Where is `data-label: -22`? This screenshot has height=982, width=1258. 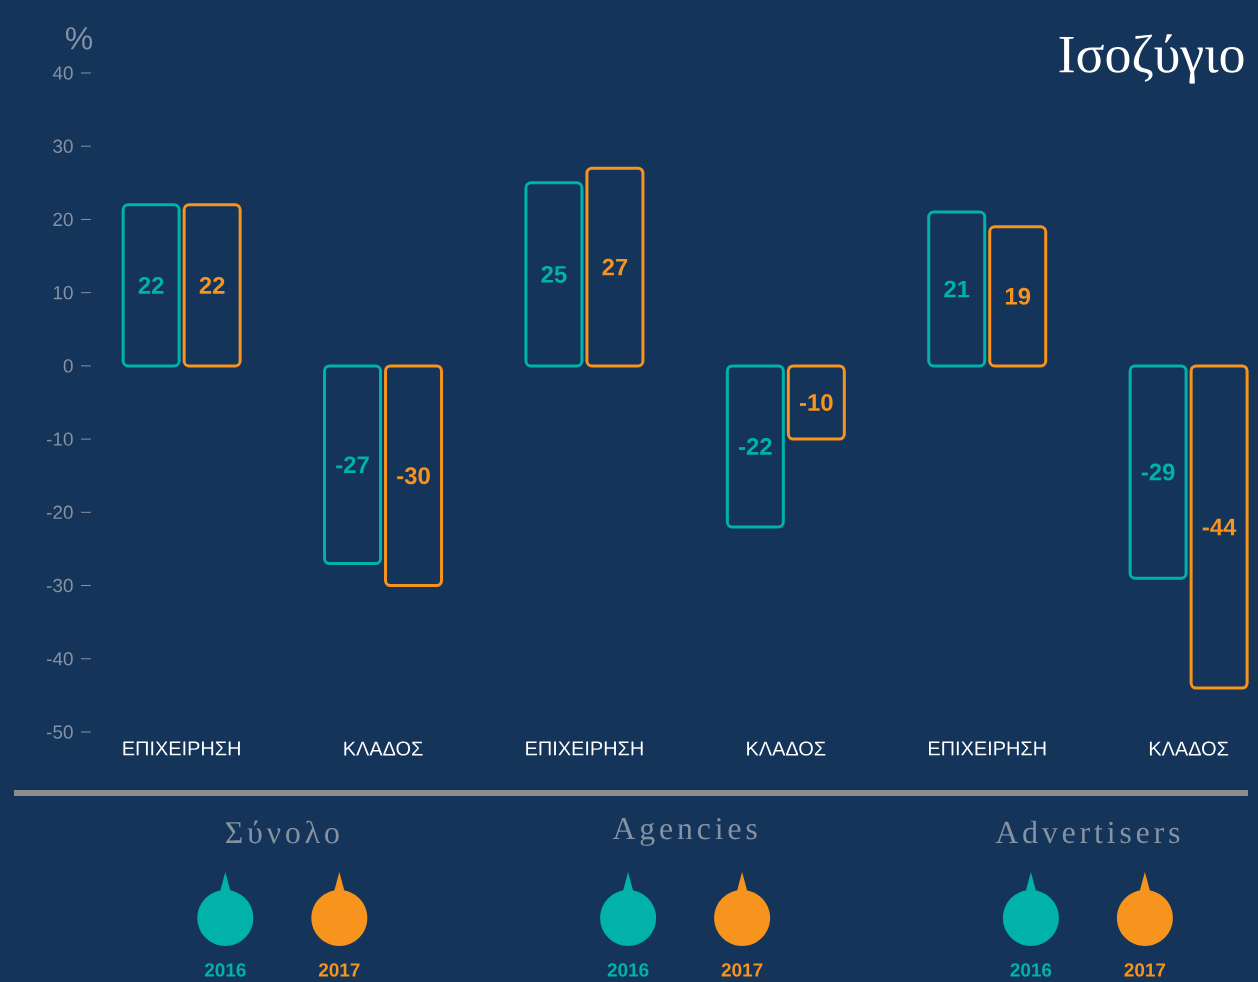 data-label: -22 is located at coordinates (755, 446).